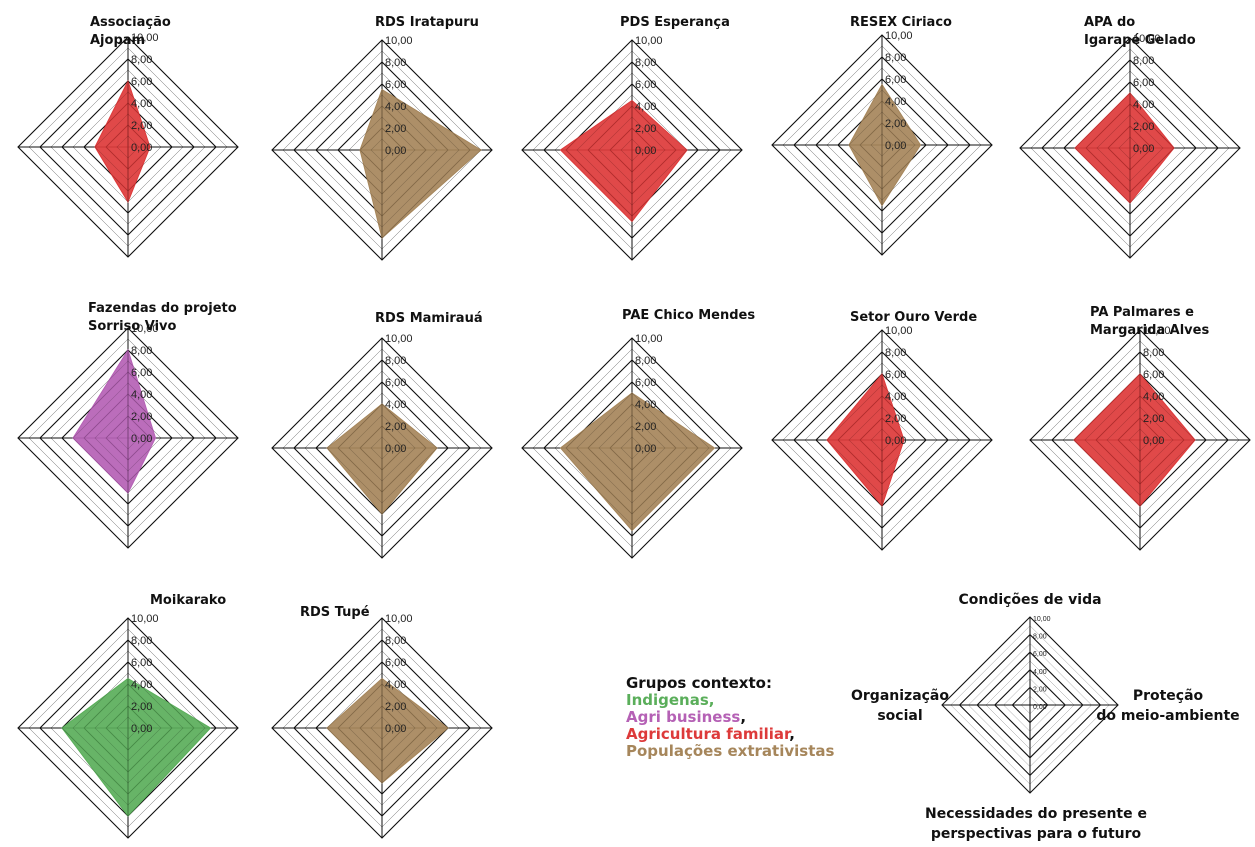 The width and height of the screenshot is (1255, 847). I want to click on radar-chart-3: 10,00 8,00 6,00 4,00 2,00 0,00 RESEX Ciriaco, so click(882, 135).